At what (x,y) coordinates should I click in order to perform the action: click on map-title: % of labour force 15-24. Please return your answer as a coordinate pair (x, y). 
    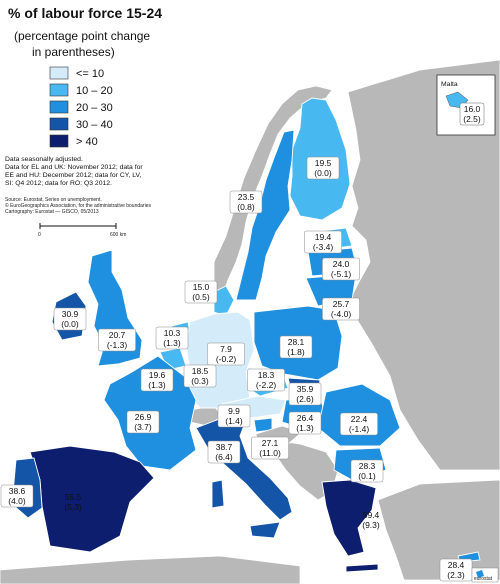
    Looking at the image, I should click on (85, 13).